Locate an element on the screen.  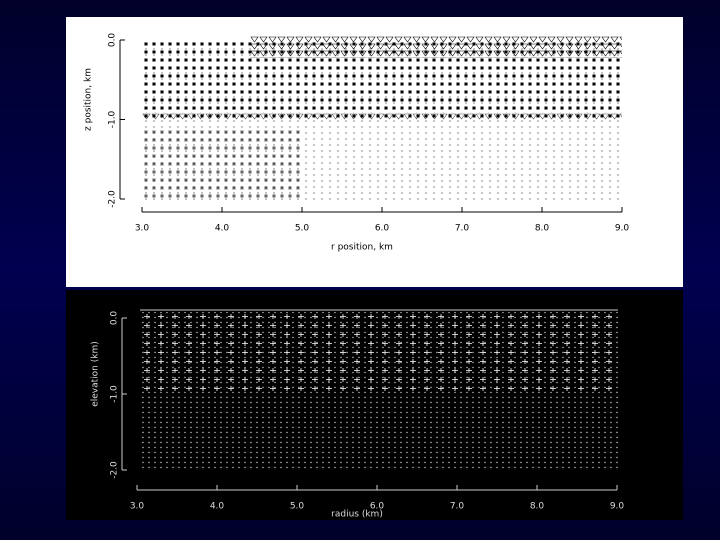
y-axis-label: elevation (km) is located at coordinates (96, 374).